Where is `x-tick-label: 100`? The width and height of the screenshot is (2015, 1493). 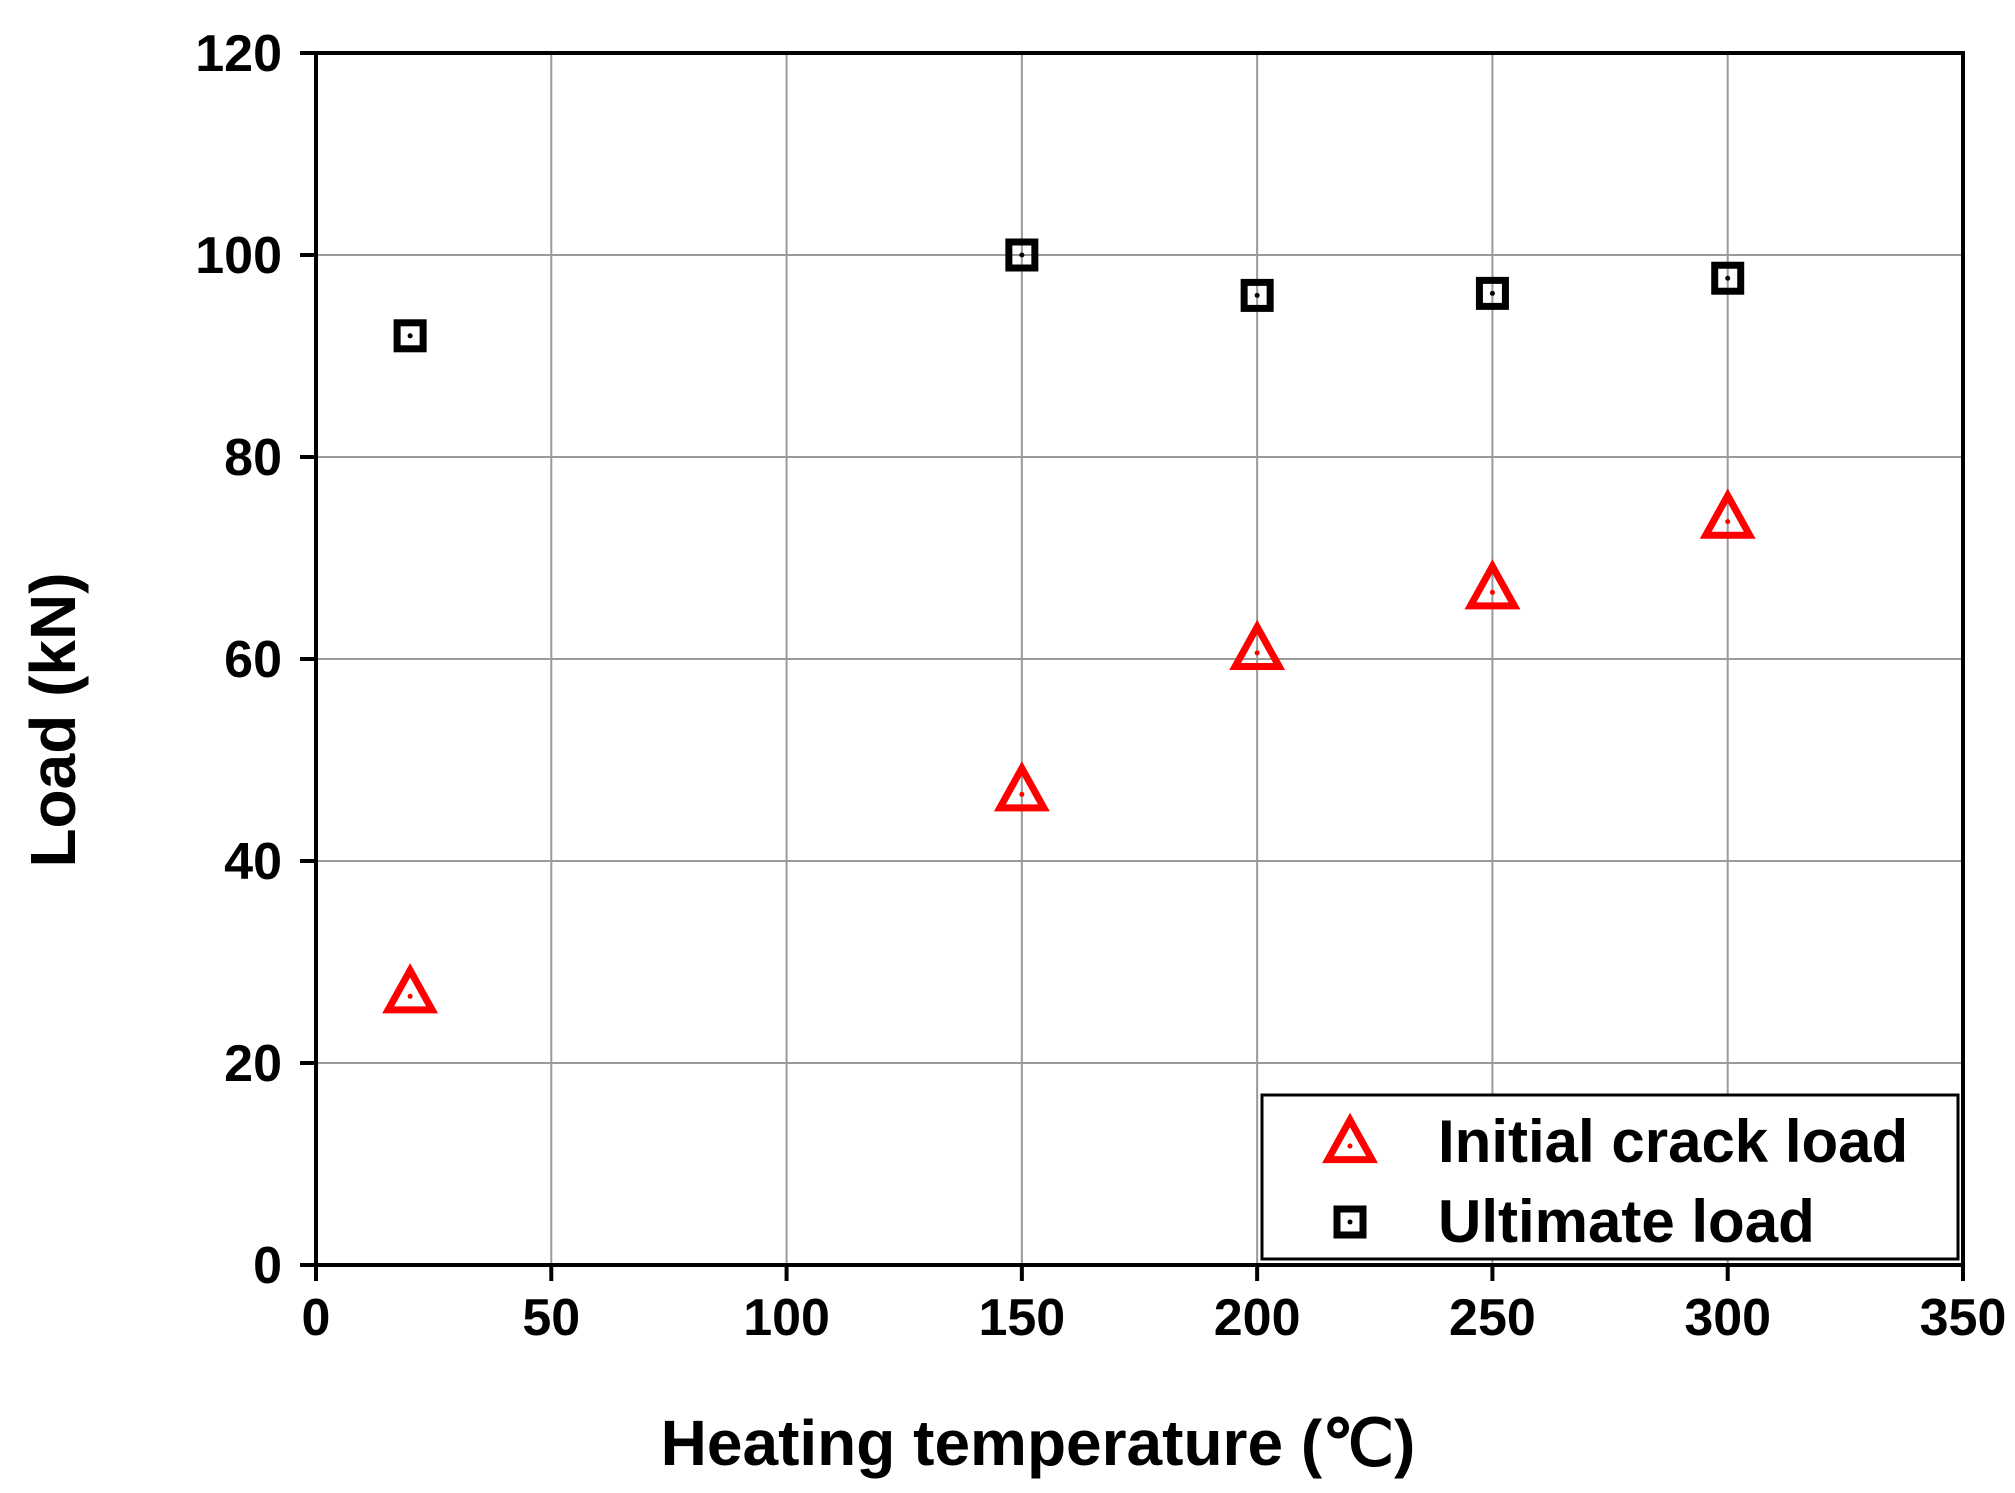
x-tick-label: 100 is located at coordinates (786, 1318).